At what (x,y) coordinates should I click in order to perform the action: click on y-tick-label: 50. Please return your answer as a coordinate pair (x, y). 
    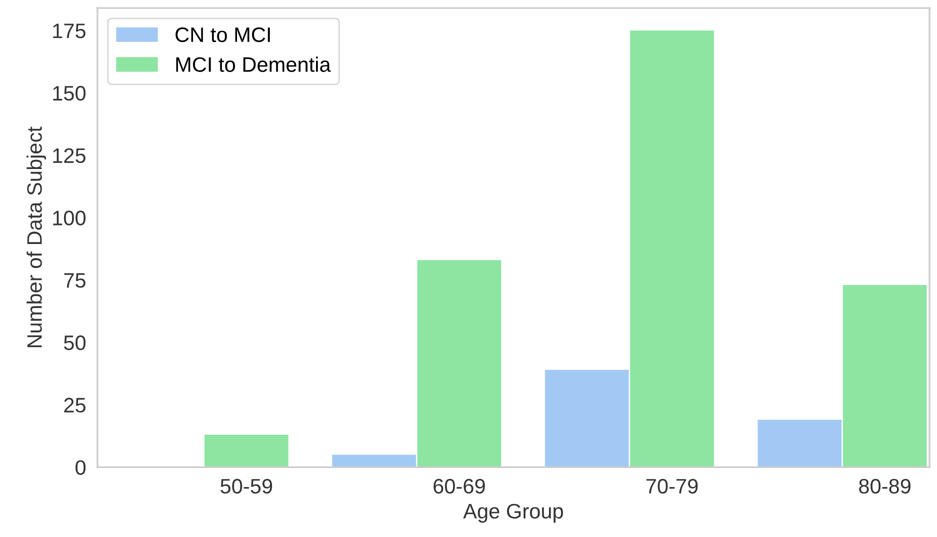
    Looking at the image, I should click on (75, 342).